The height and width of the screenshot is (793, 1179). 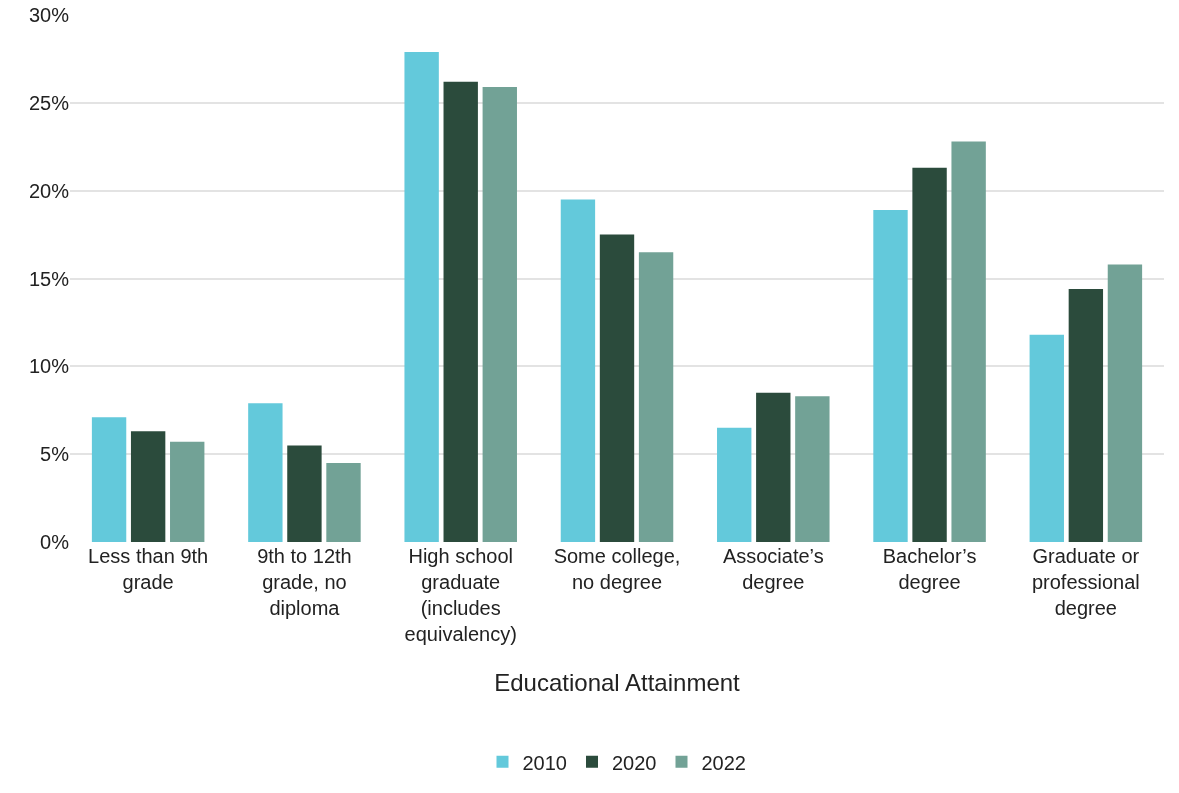 What do you see at coordinates (49, 366) in the screenshot?
I see `y-tick-label: 10%` at bounding box center [49, 366].